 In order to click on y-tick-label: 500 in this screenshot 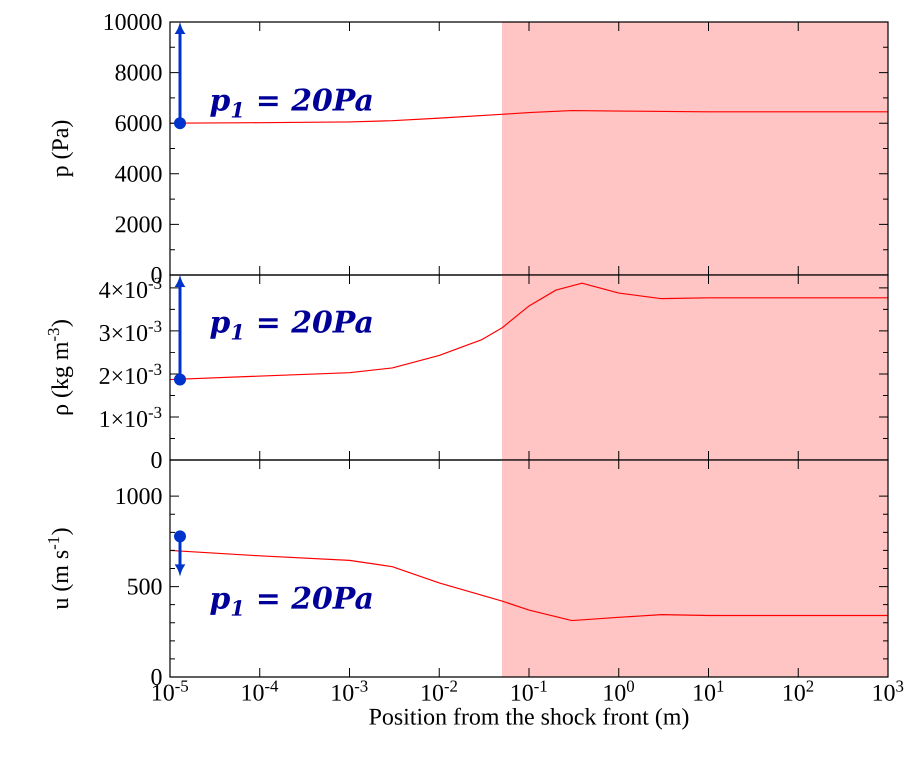, I will do `click(145, 586)`.